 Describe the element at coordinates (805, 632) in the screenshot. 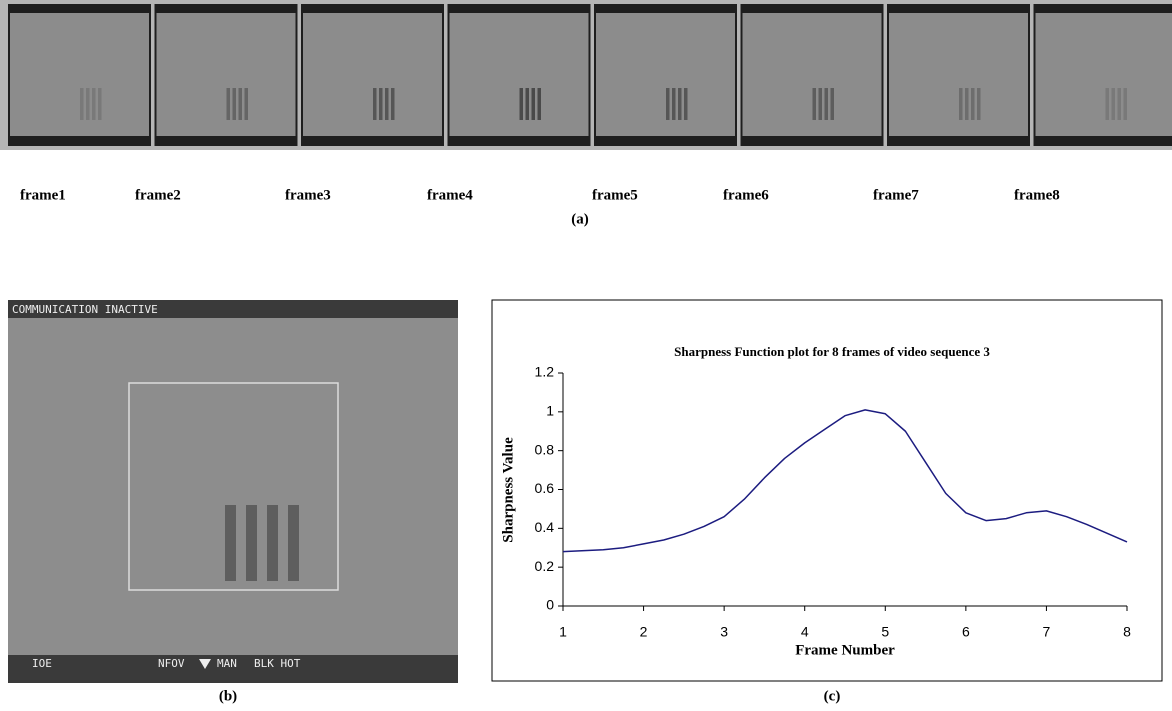

I see `x-tick-label: 4` at that location.